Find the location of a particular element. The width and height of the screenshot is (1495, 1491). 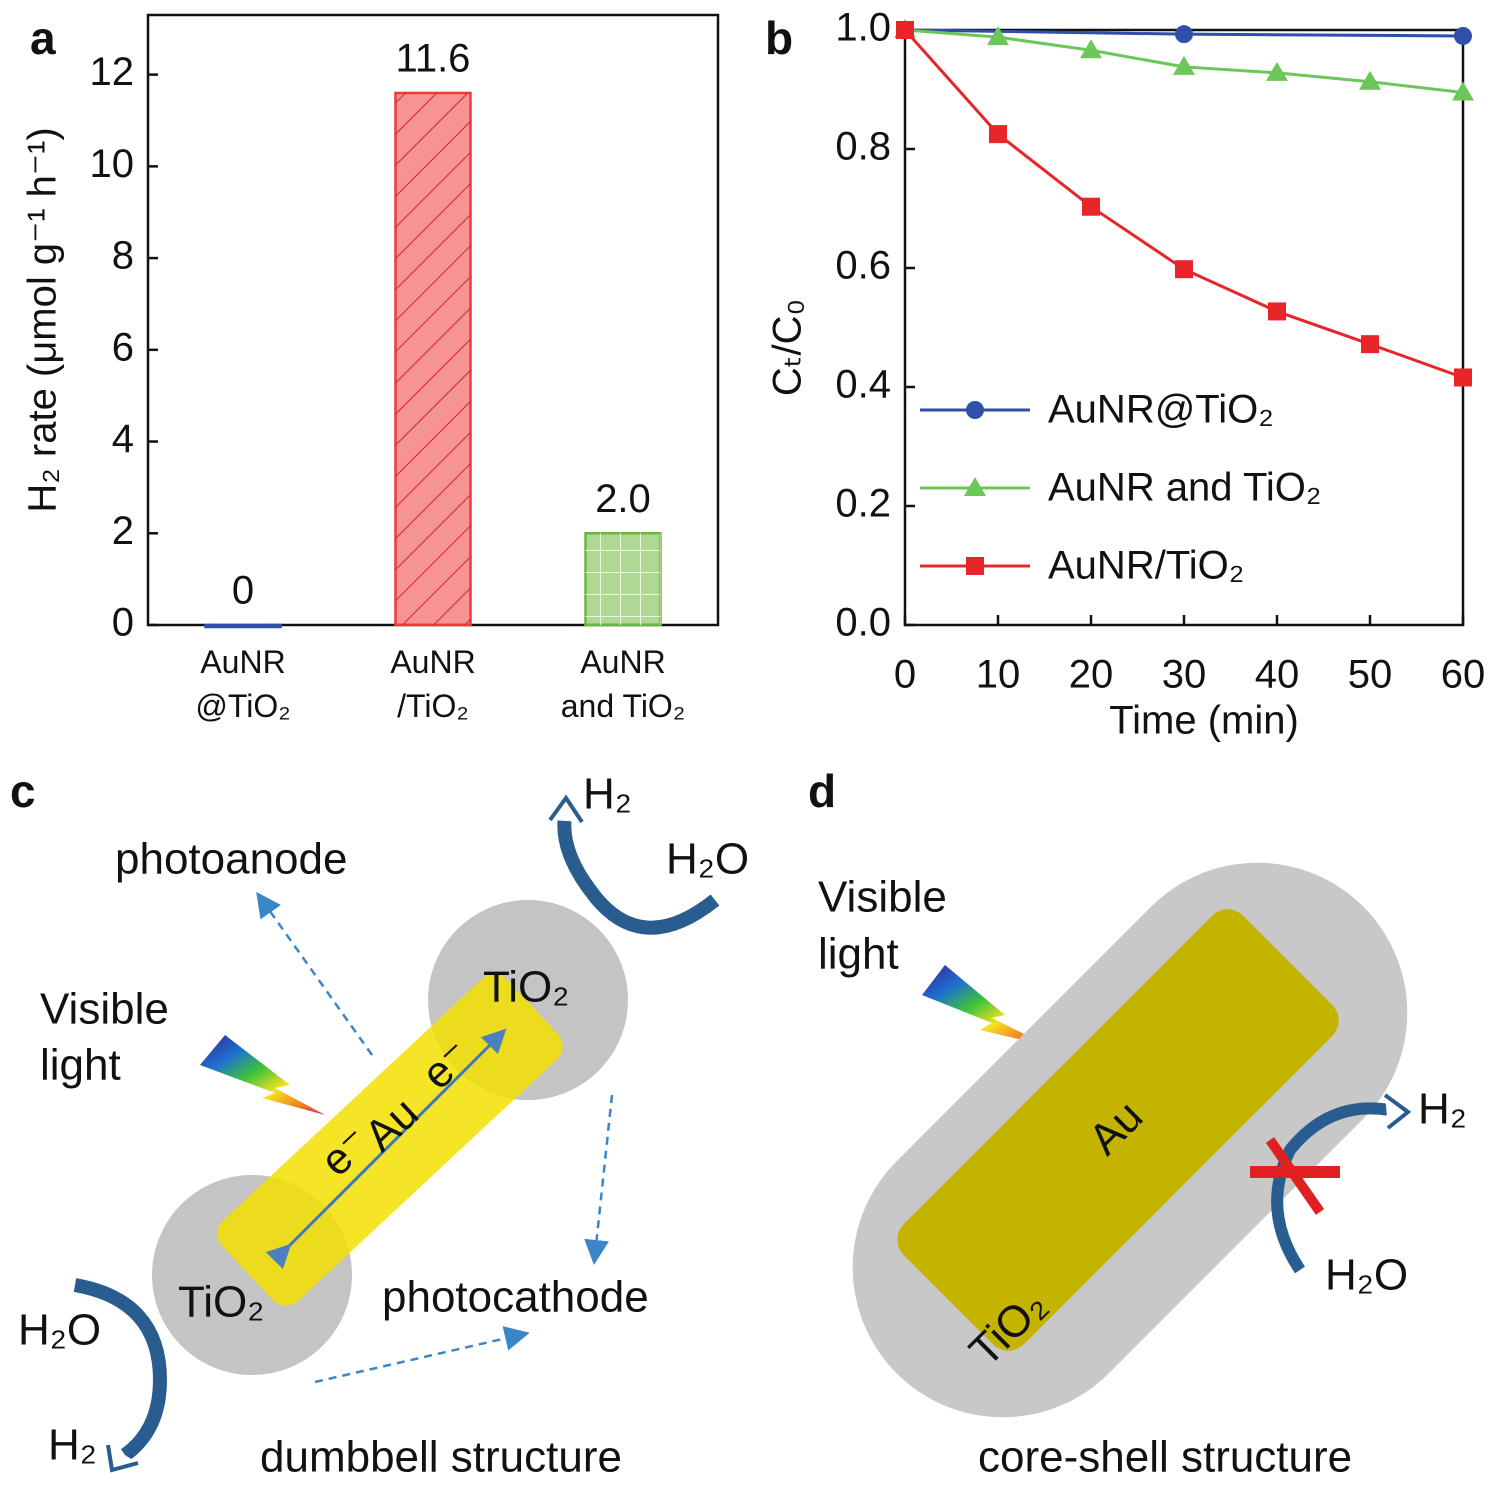

block-mark is located at coordinates (1295, 1176).